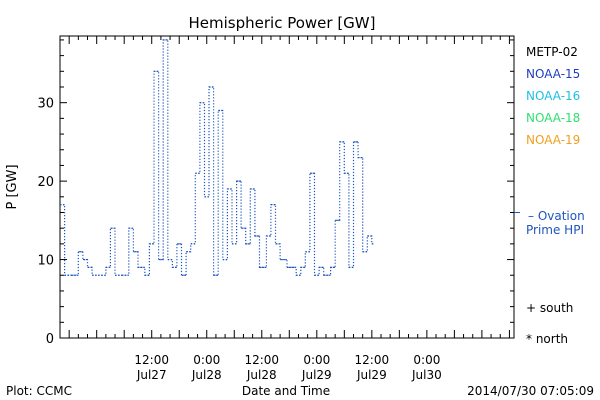 The width and height of the screenshot is (600, 400). Describe the element at coordinates (553, 140) in the screenshot. I see `legend-entry: NOAA-19` at that location.